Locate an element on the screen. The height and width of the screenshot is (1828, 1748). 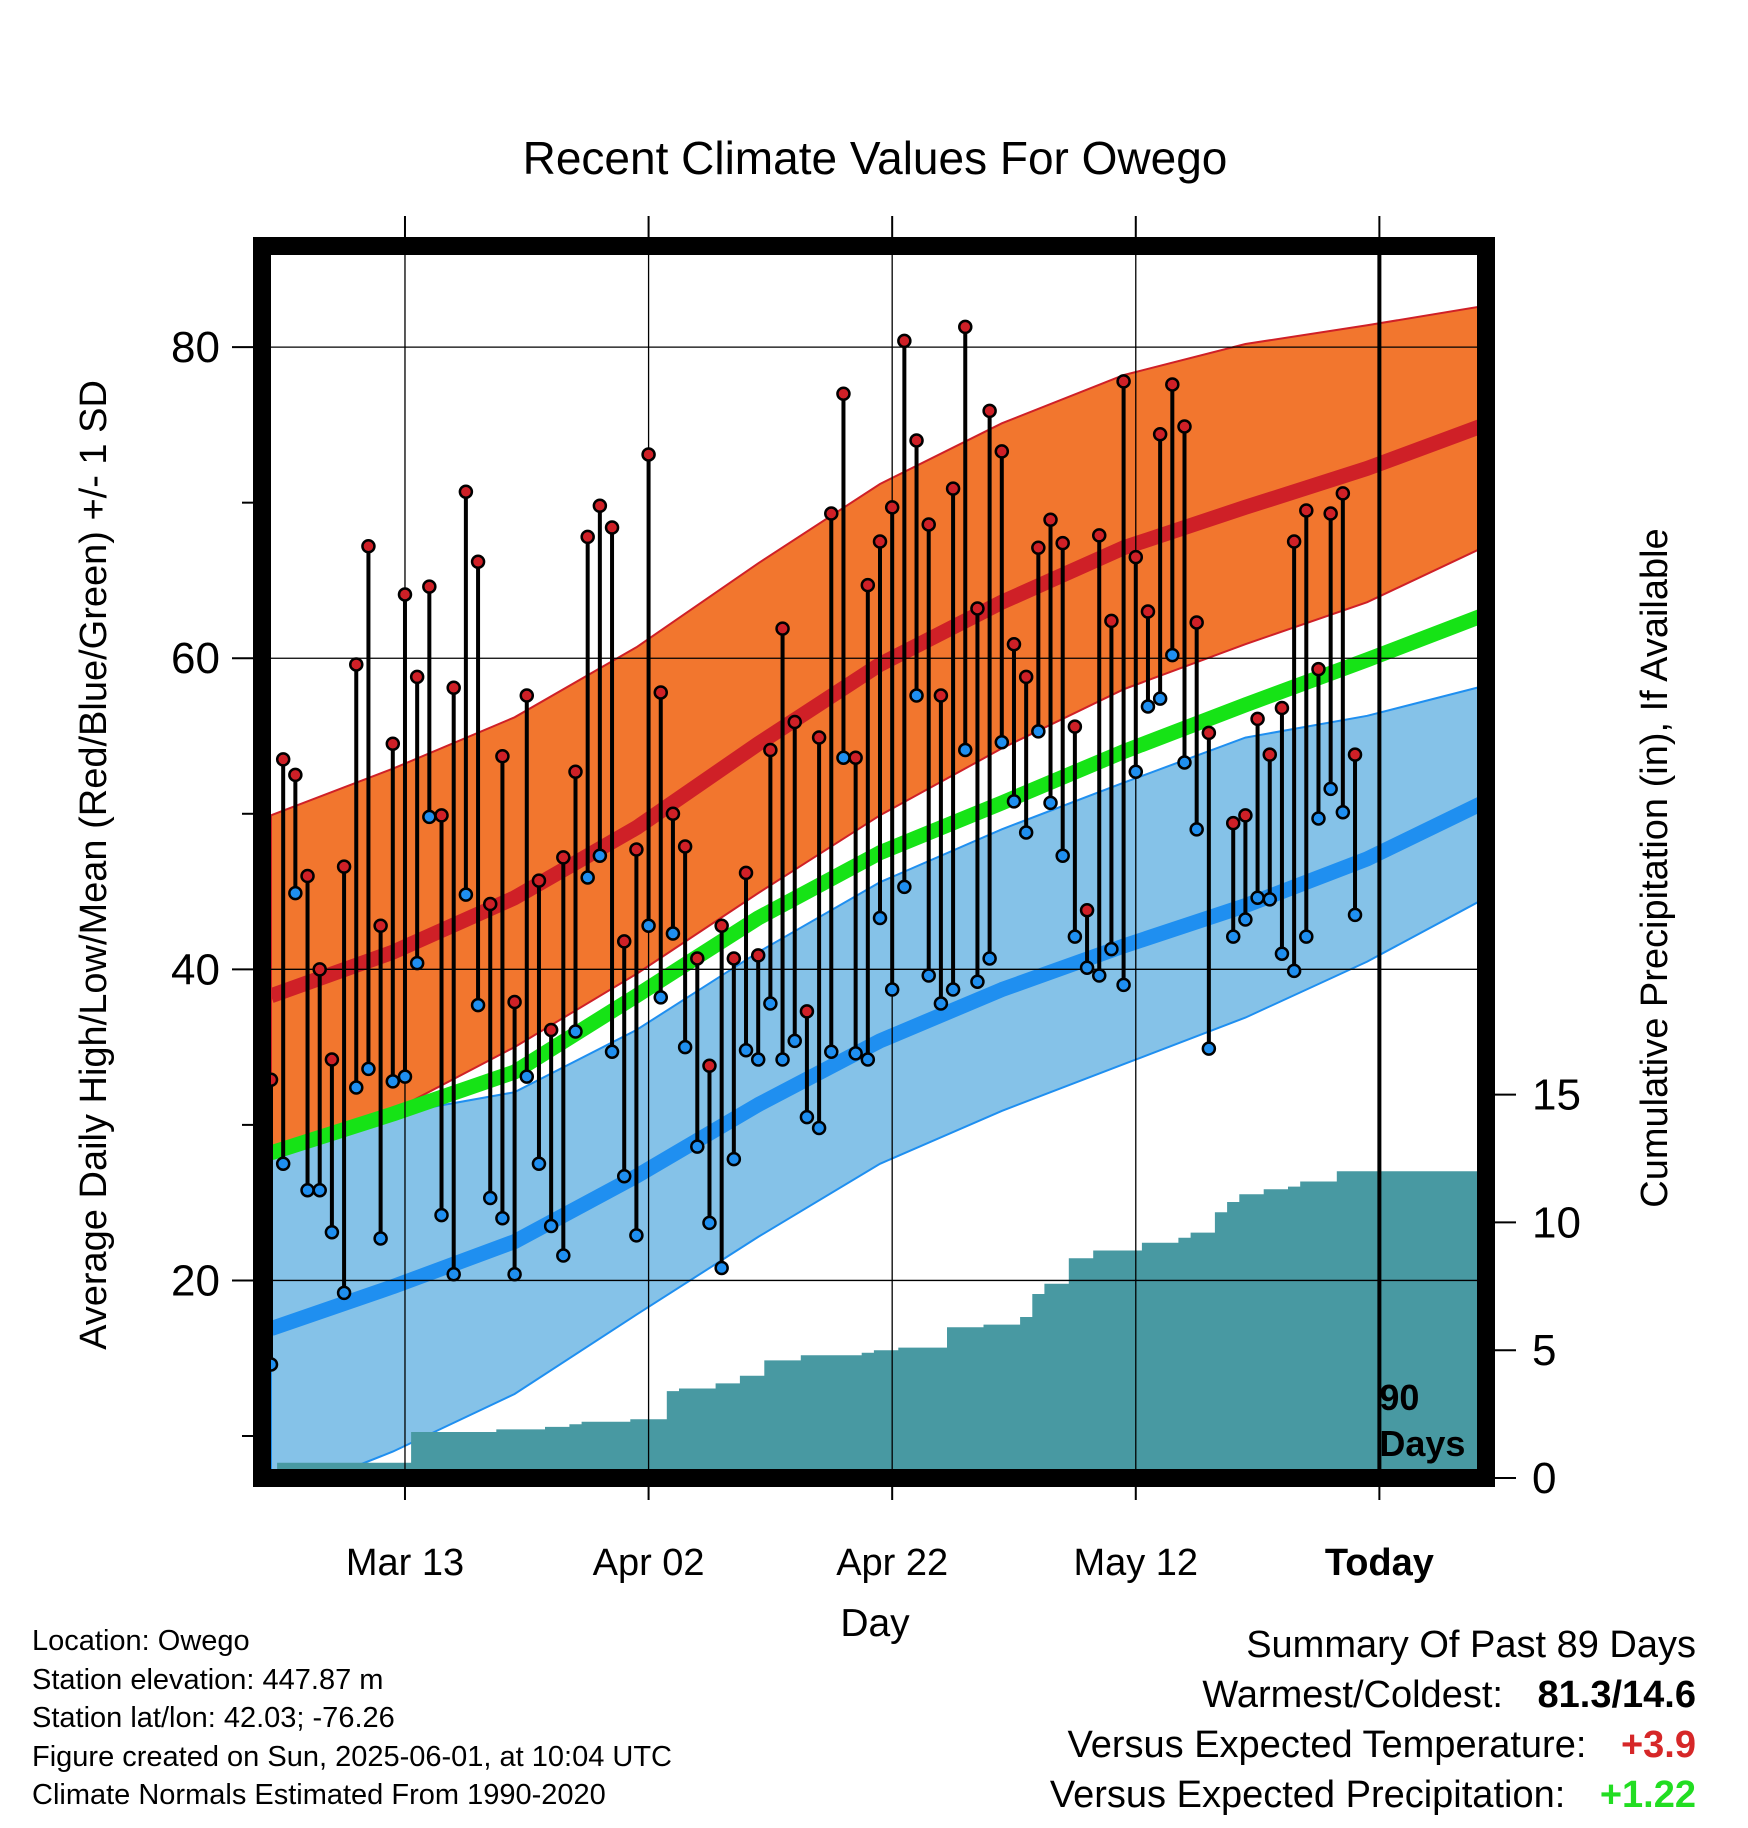
y-tick-label: 20 is located at coordinates (195, 1280).